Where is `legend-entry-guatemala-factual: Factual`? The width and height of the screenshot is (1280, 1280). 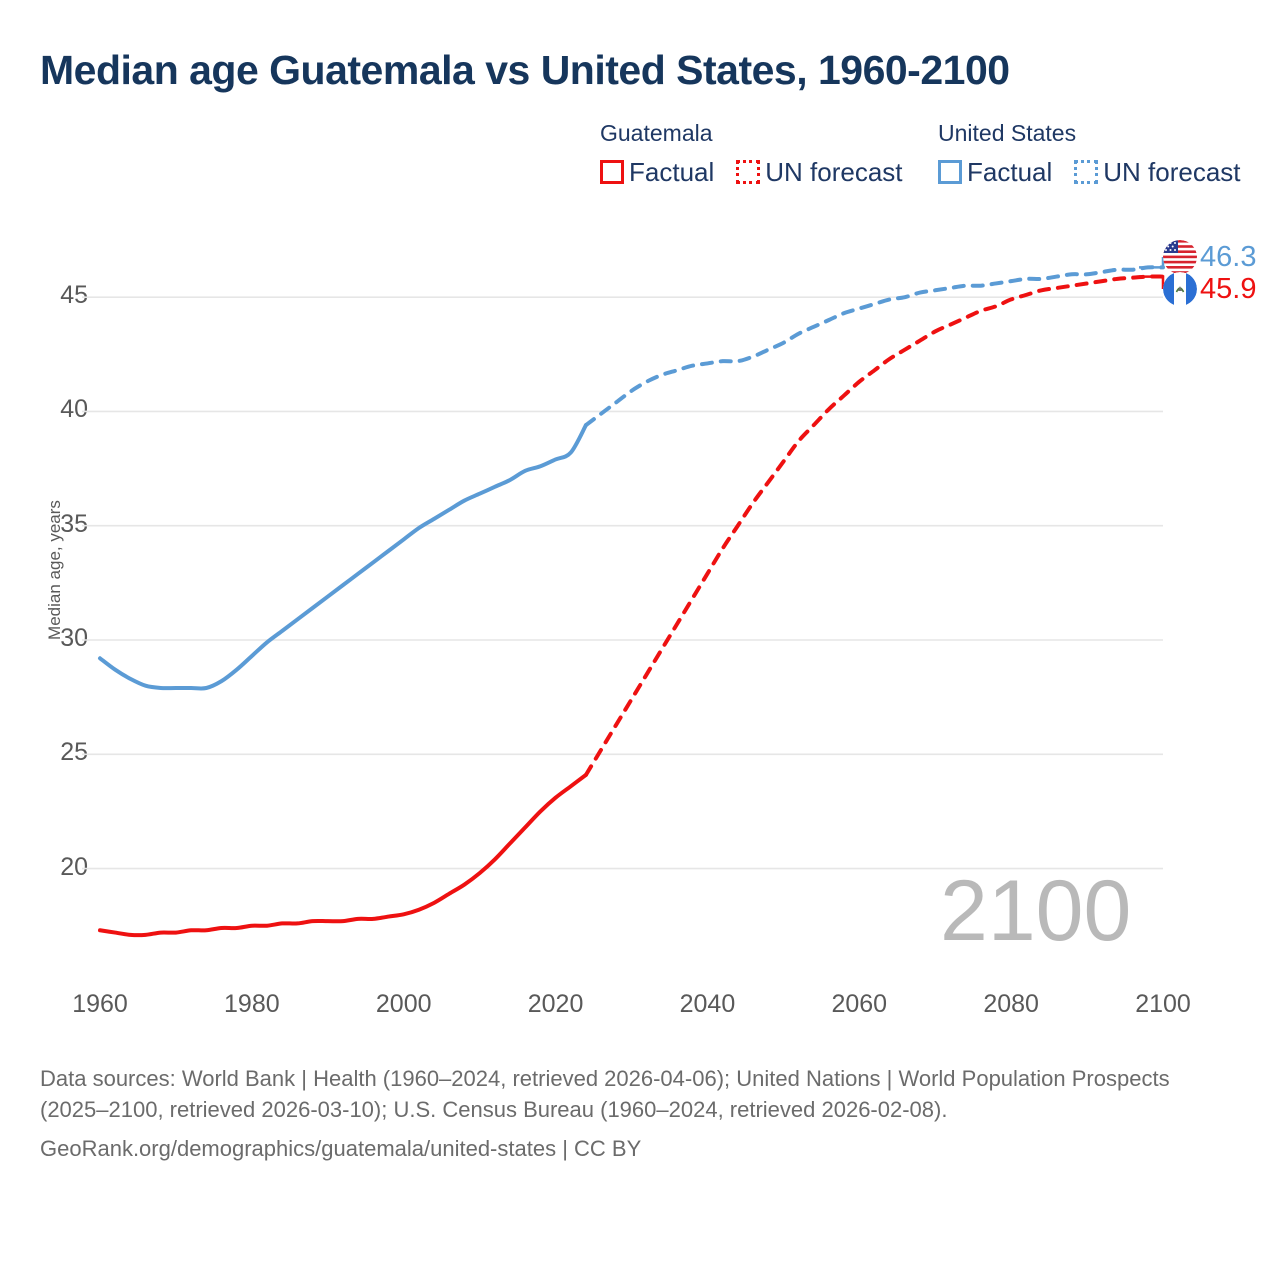 legend-entry-guatemala-factual: Factual is located at coordinates (657, 172).